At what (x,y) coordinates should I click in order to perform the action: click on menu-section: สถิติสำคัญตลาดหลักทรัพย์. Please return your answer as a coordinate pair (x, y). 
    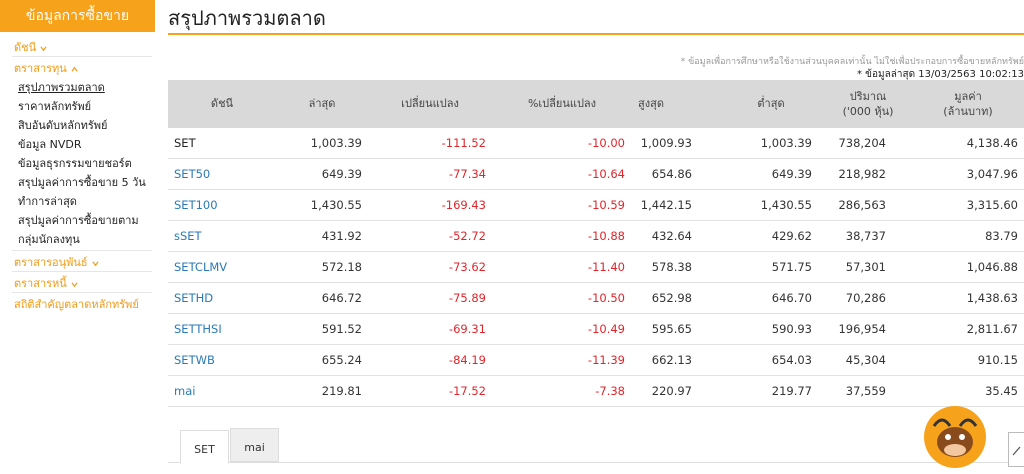
    Looking at the image, I should click on (76, 304).